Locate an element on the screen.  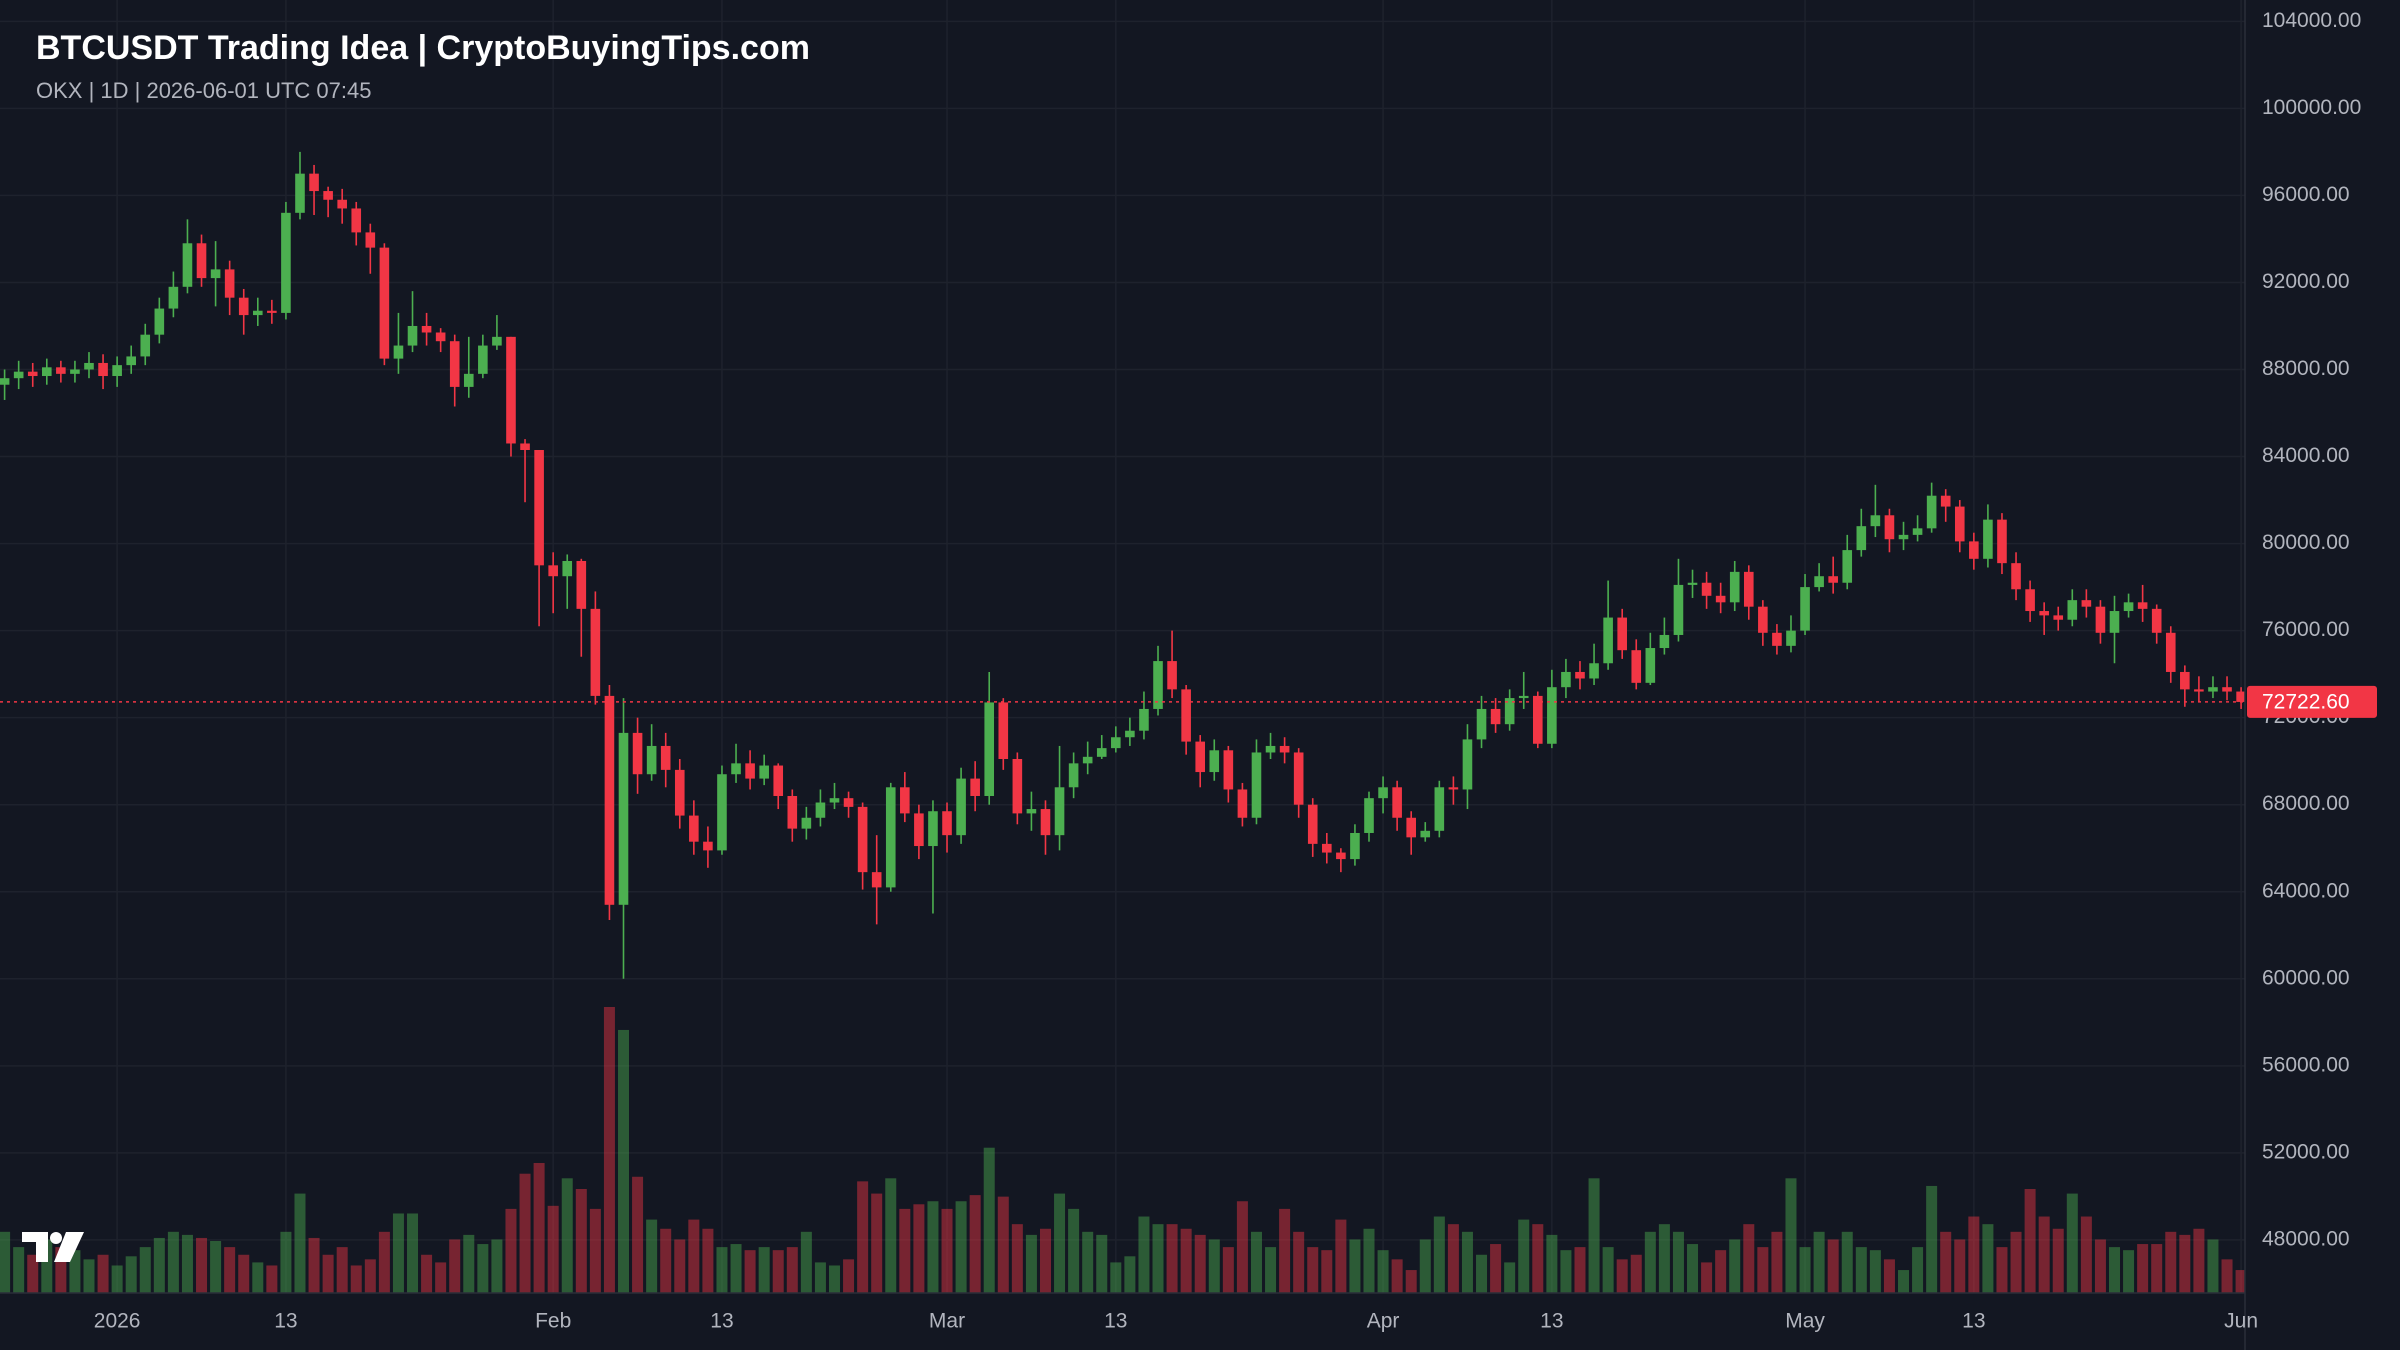
chart-subtitle: OKX | 1D | 2026-06-01 UTC 07:45 is located at coordinates (204, 90).